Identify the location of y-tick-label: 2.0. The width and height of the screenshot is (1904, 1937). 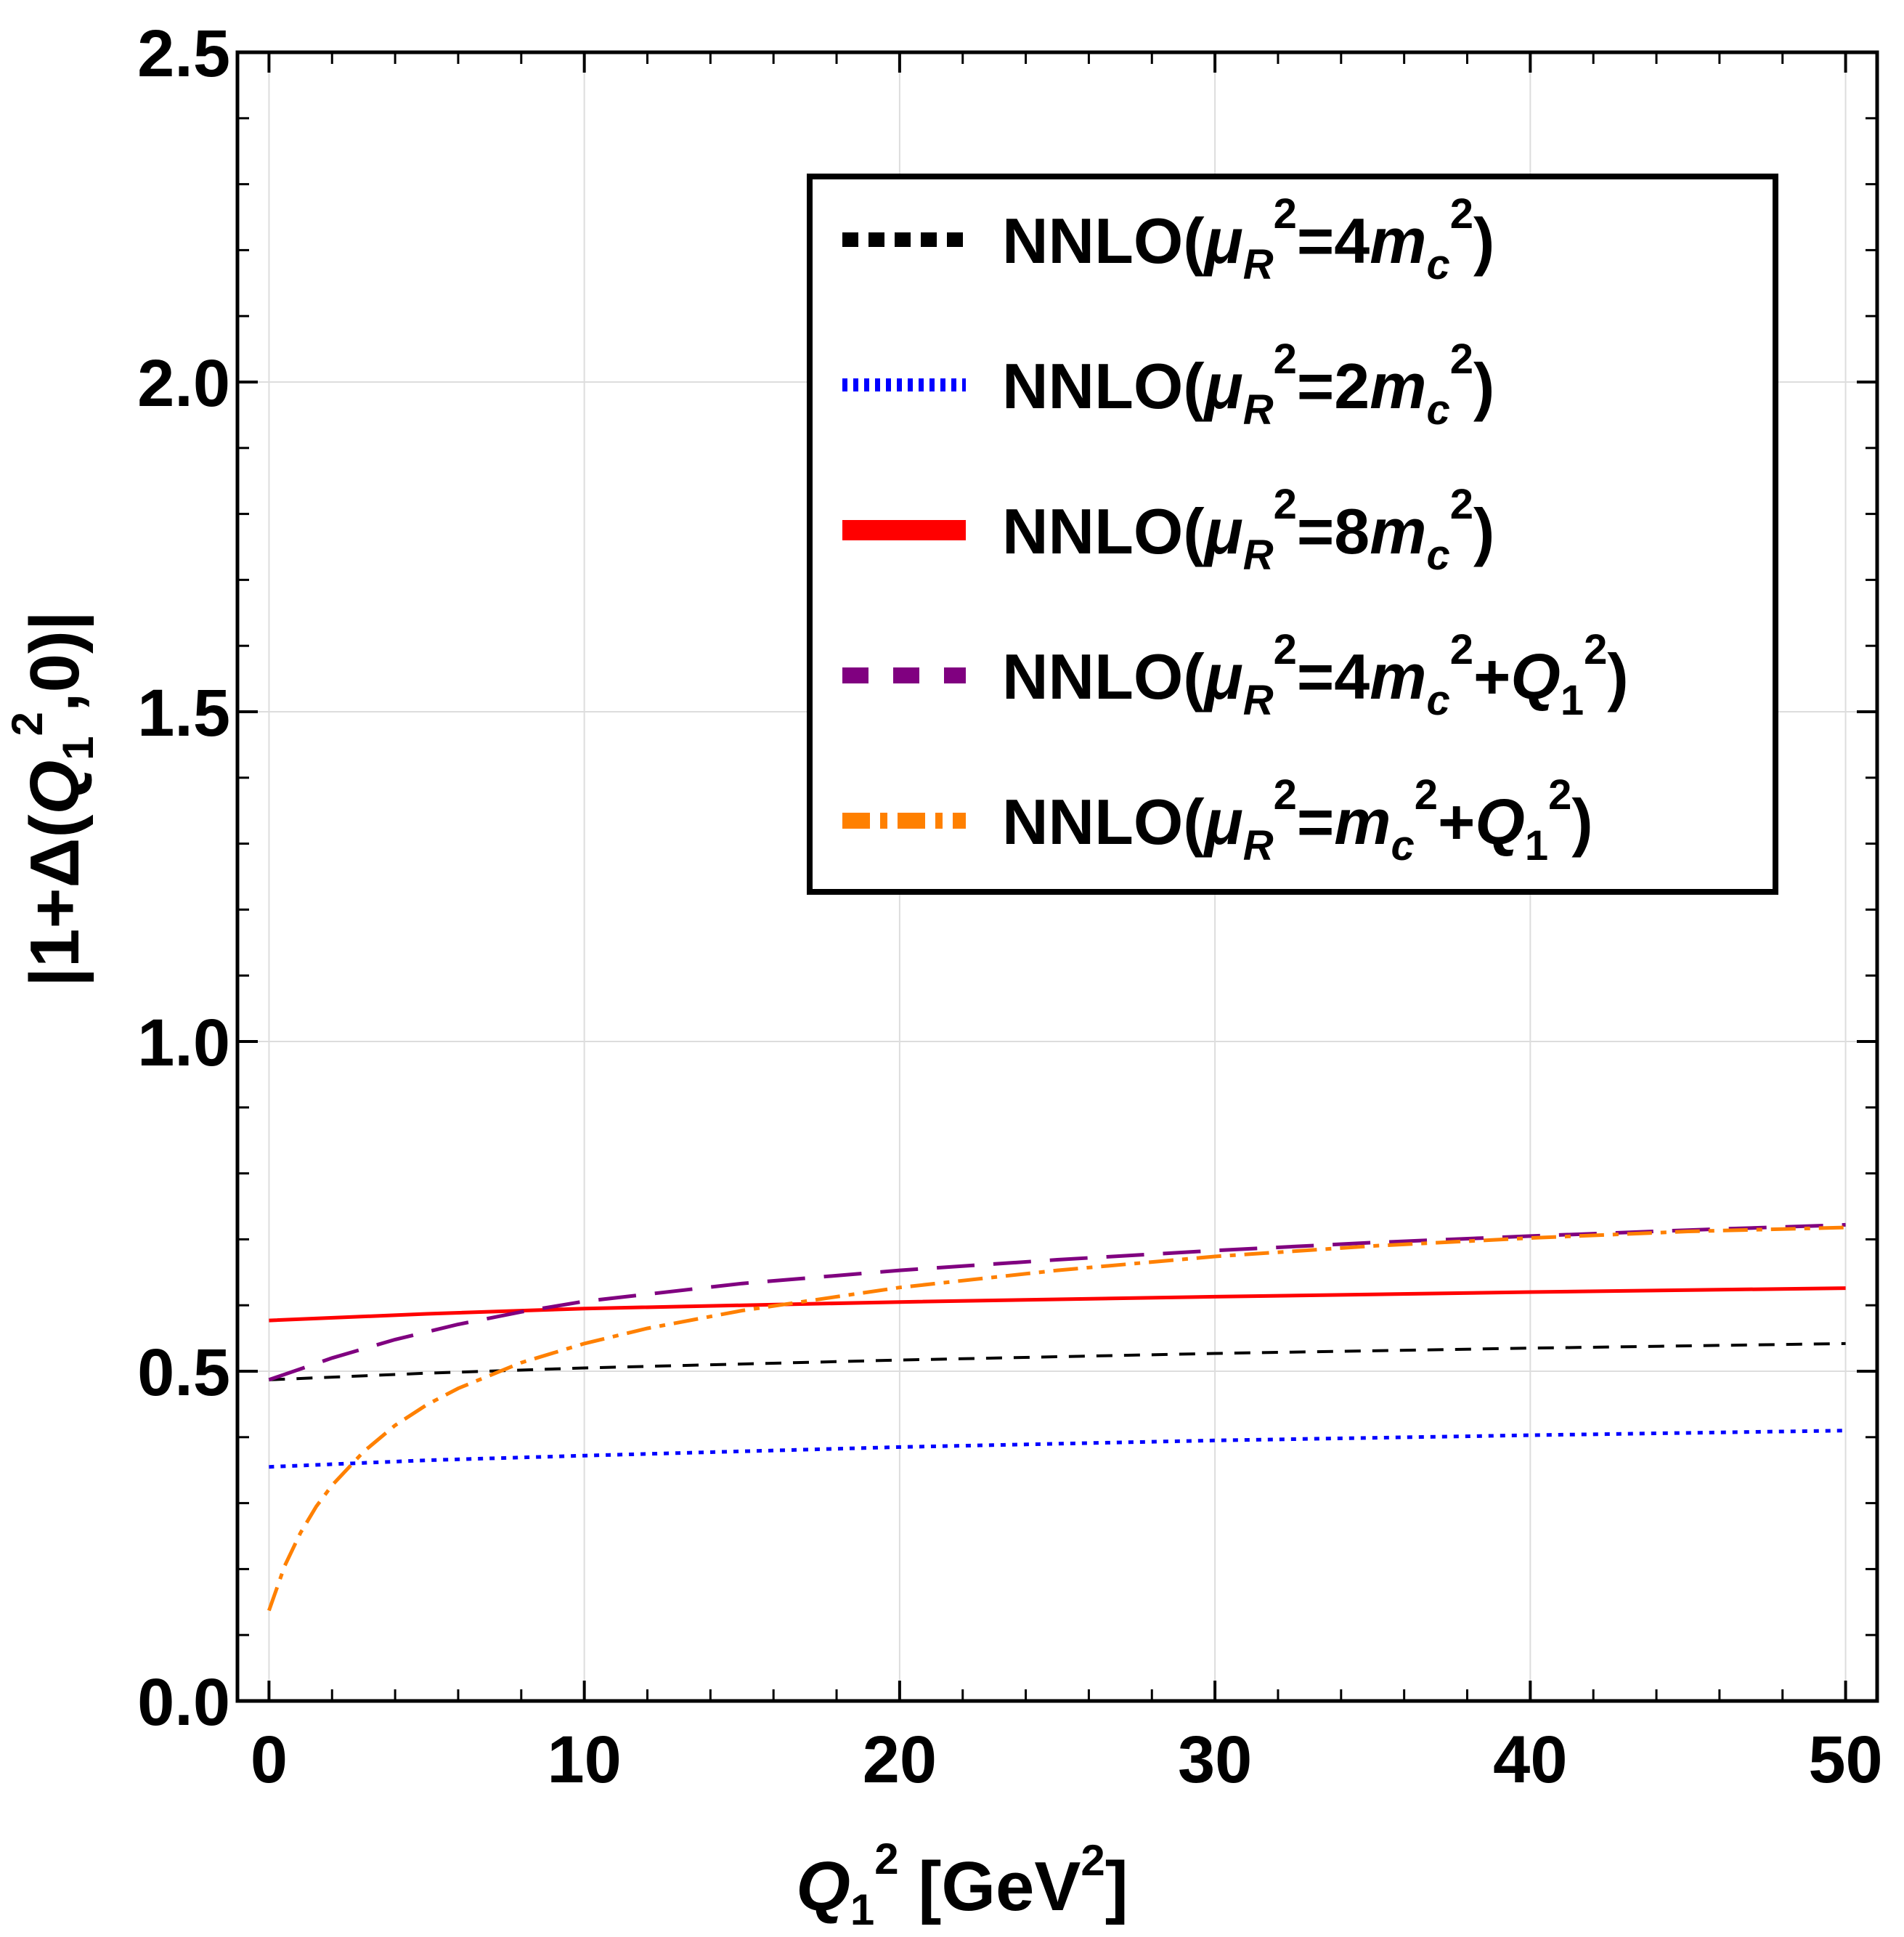
(183, 383).